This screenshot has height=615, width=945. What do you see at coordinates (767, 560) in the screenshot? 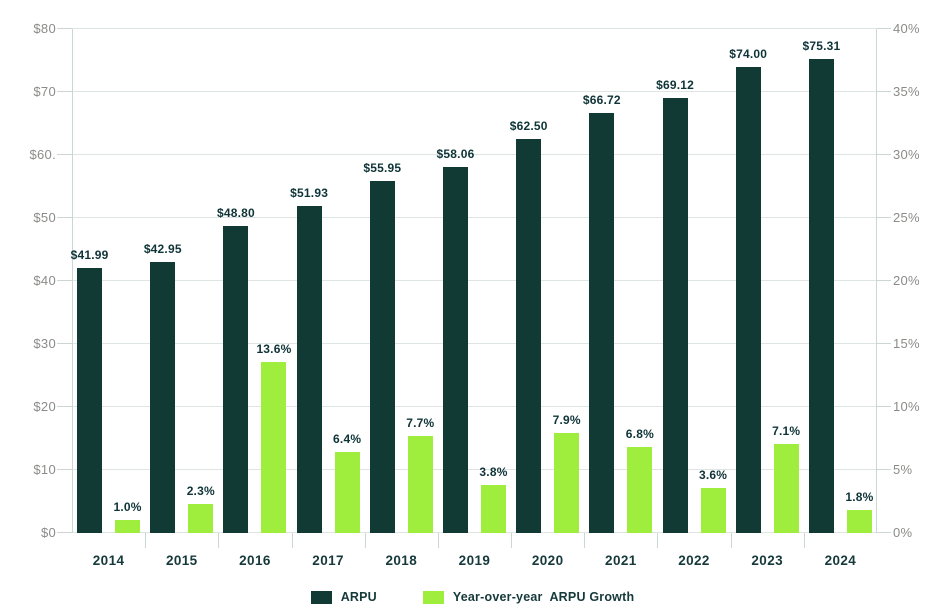
I see `x-axis-label: 2023` at bounding box center [767, 560].